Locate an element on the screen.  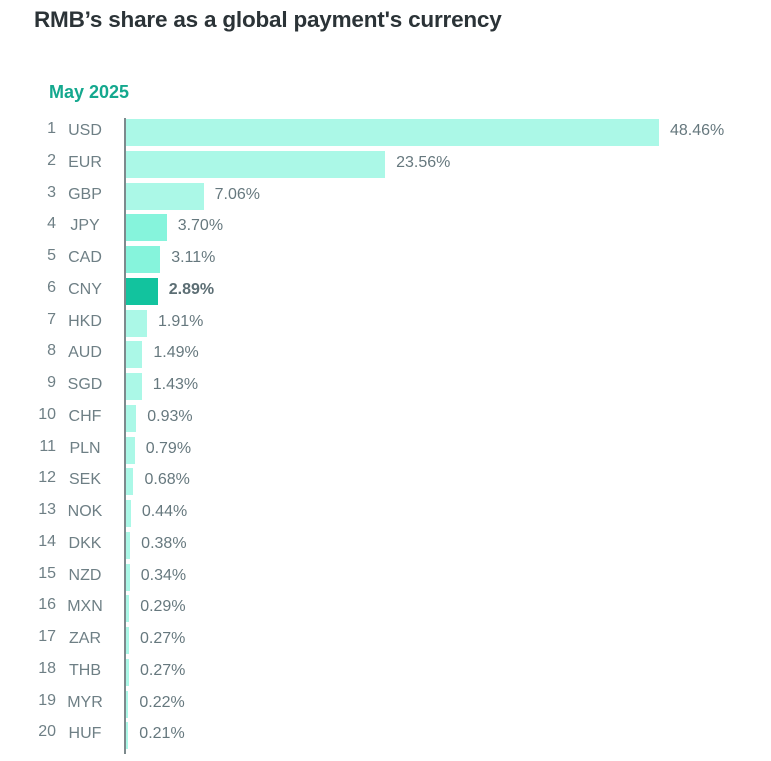
rank-label: 15 is located at coordinates (47, 573).